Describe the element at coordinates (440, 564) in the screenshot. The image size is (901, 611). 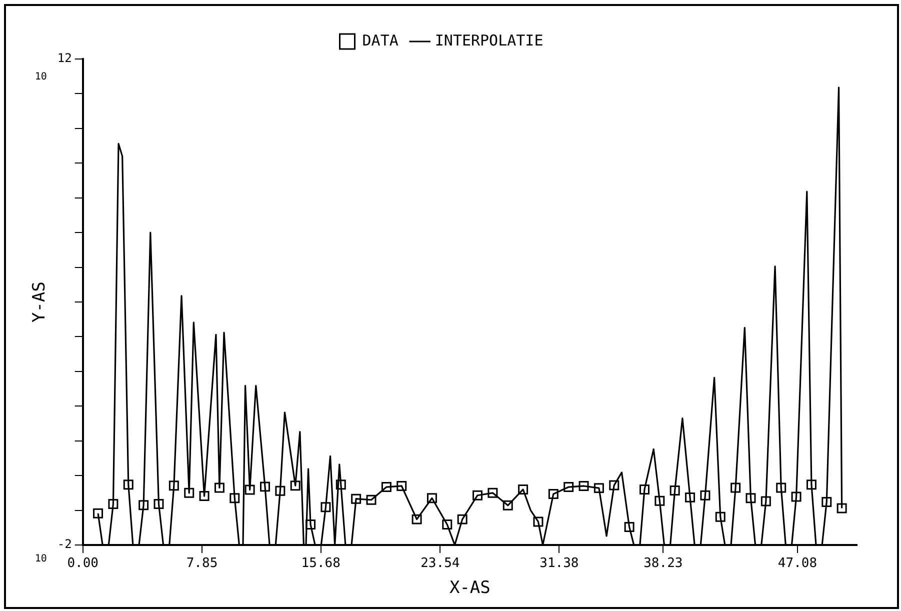
I see `x-tick-label: 23.54` at that location.